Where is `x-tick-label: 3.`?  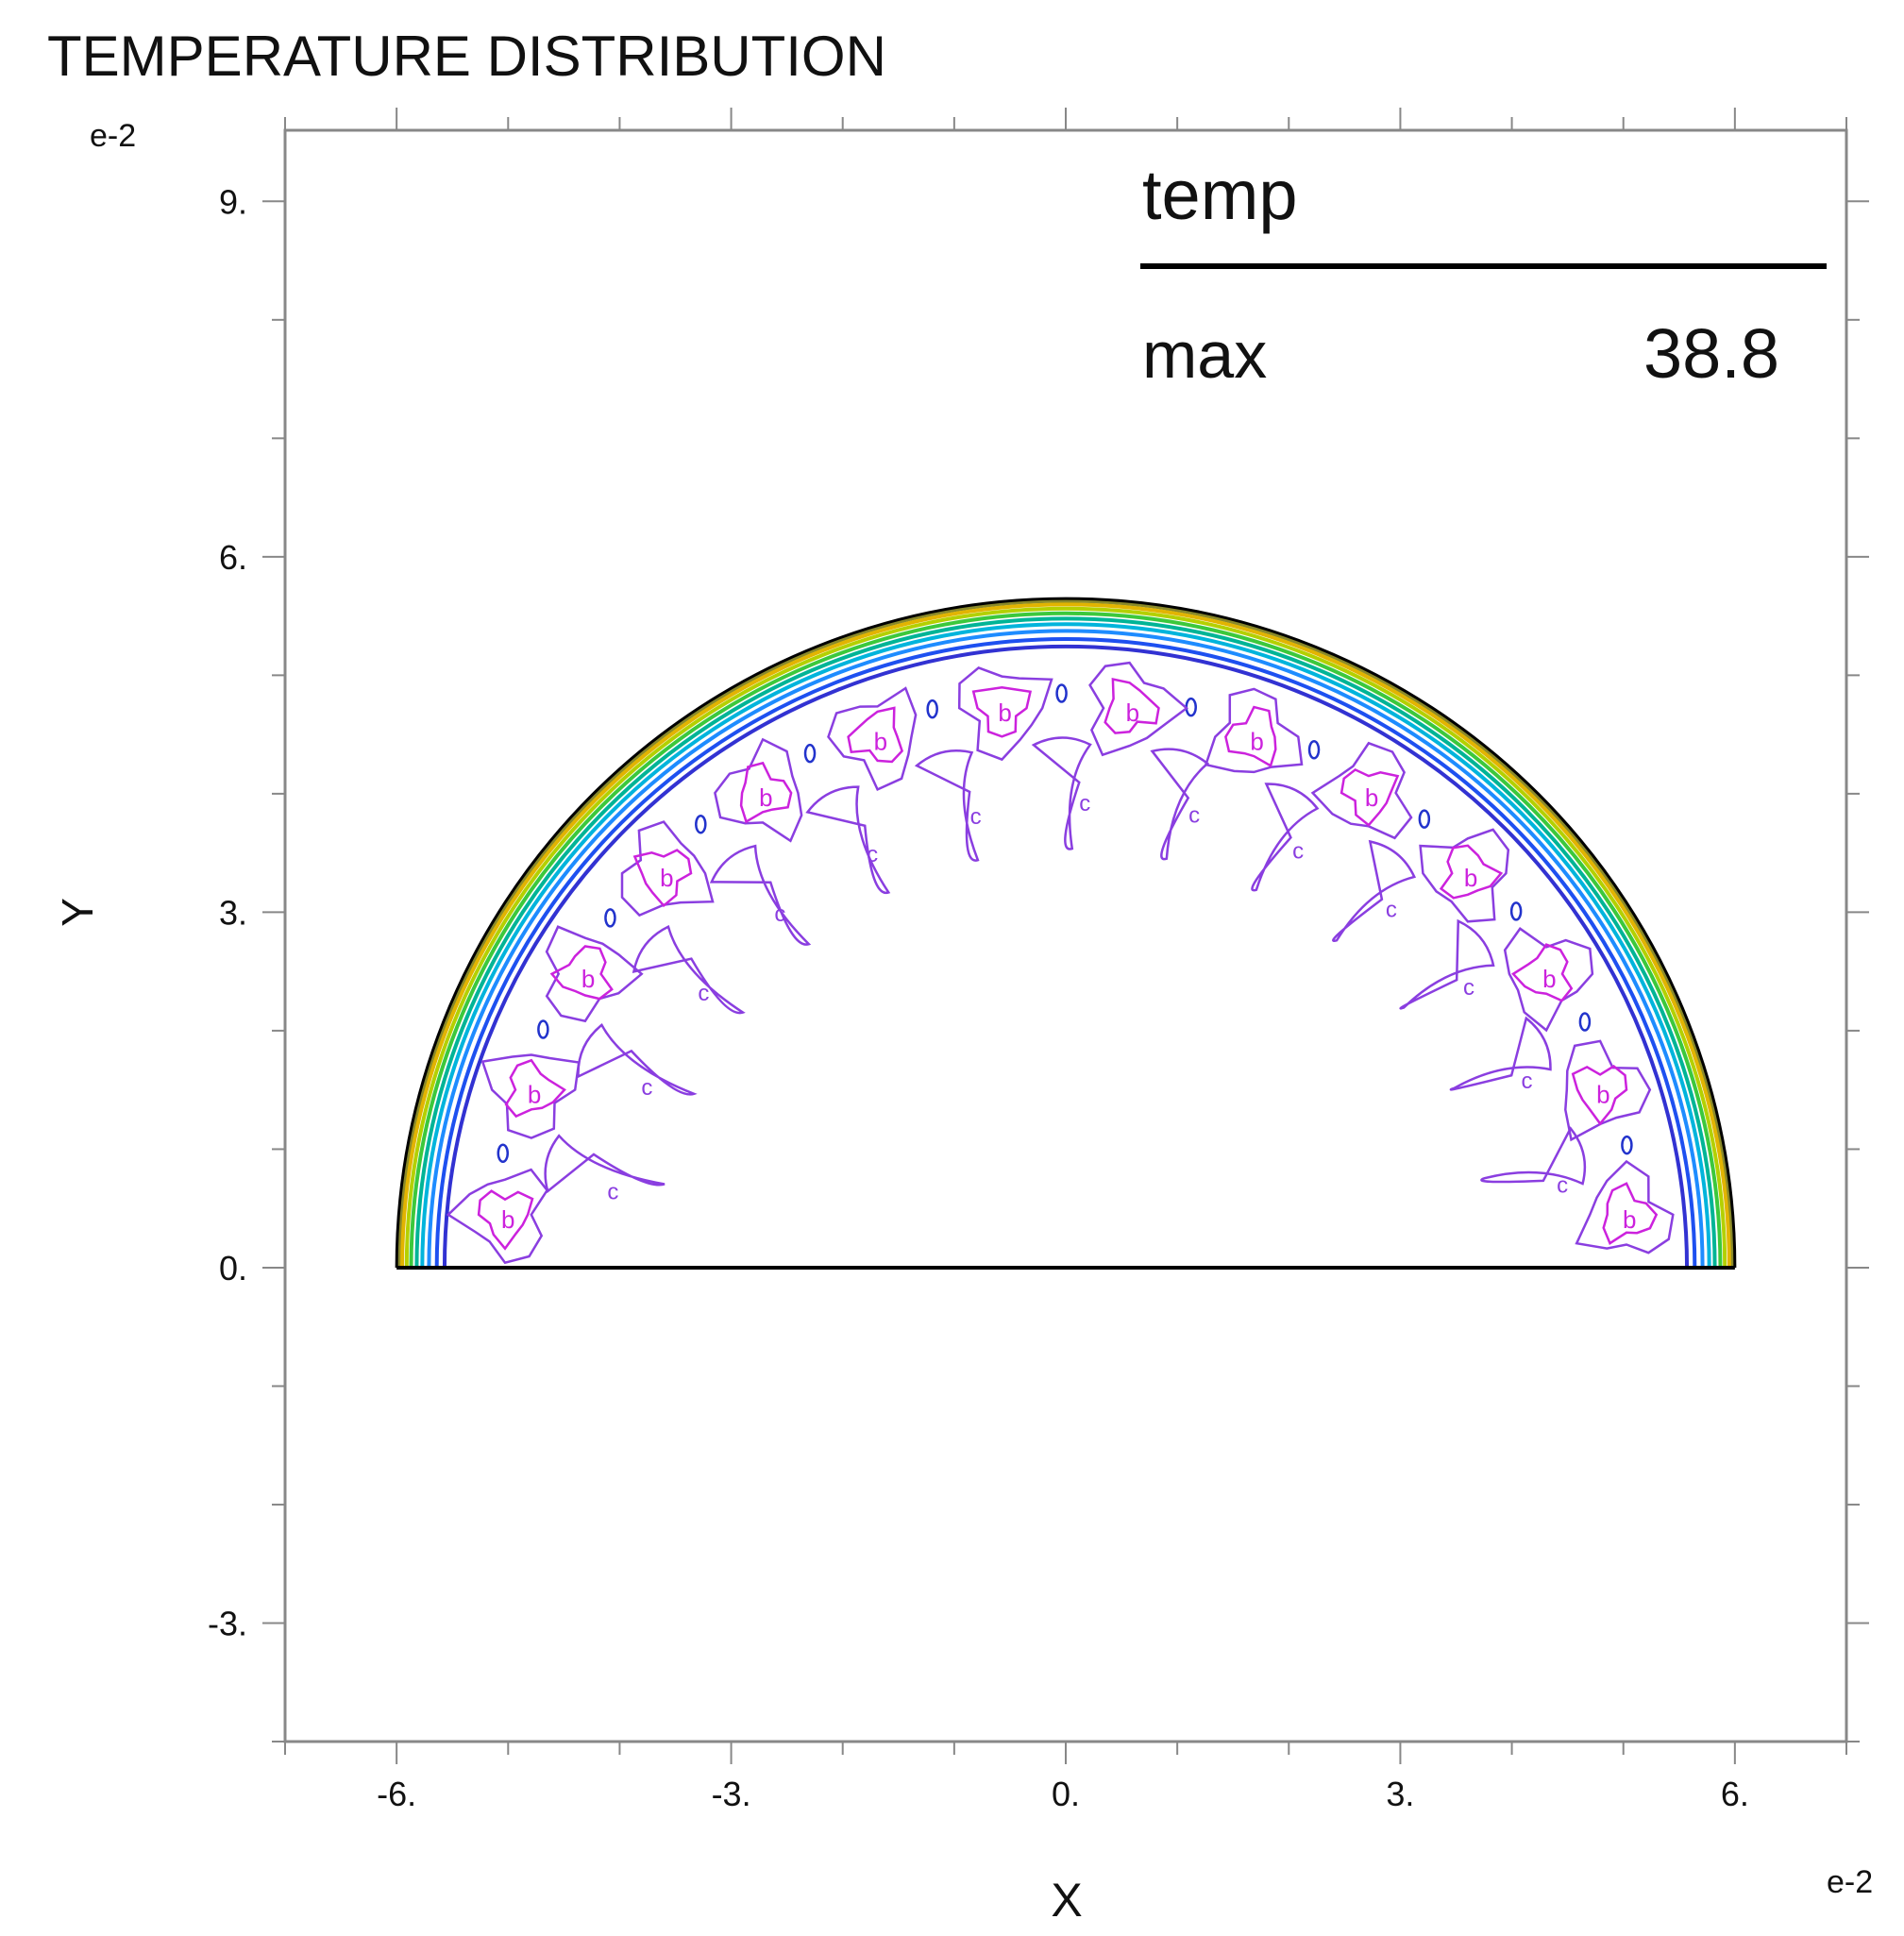
x-tick-label: 3. is located at coordinates (1400, 1794).